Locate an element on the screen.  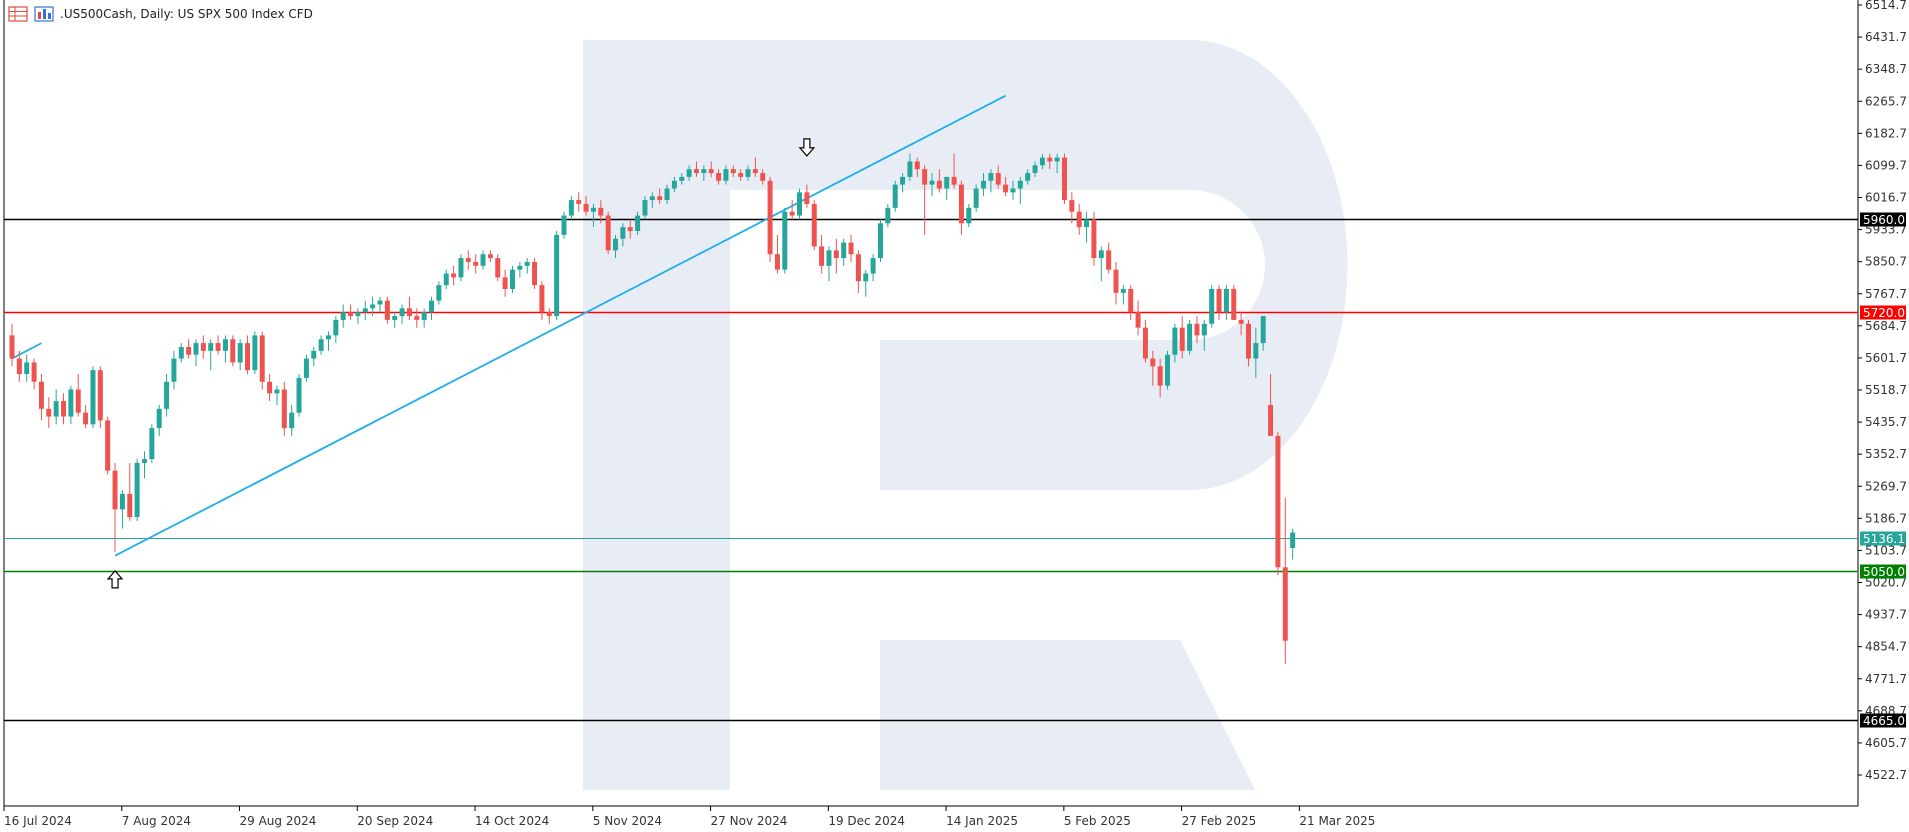
x-tick-label: 5 Nov 2024 is located at coordinates (627, 821).